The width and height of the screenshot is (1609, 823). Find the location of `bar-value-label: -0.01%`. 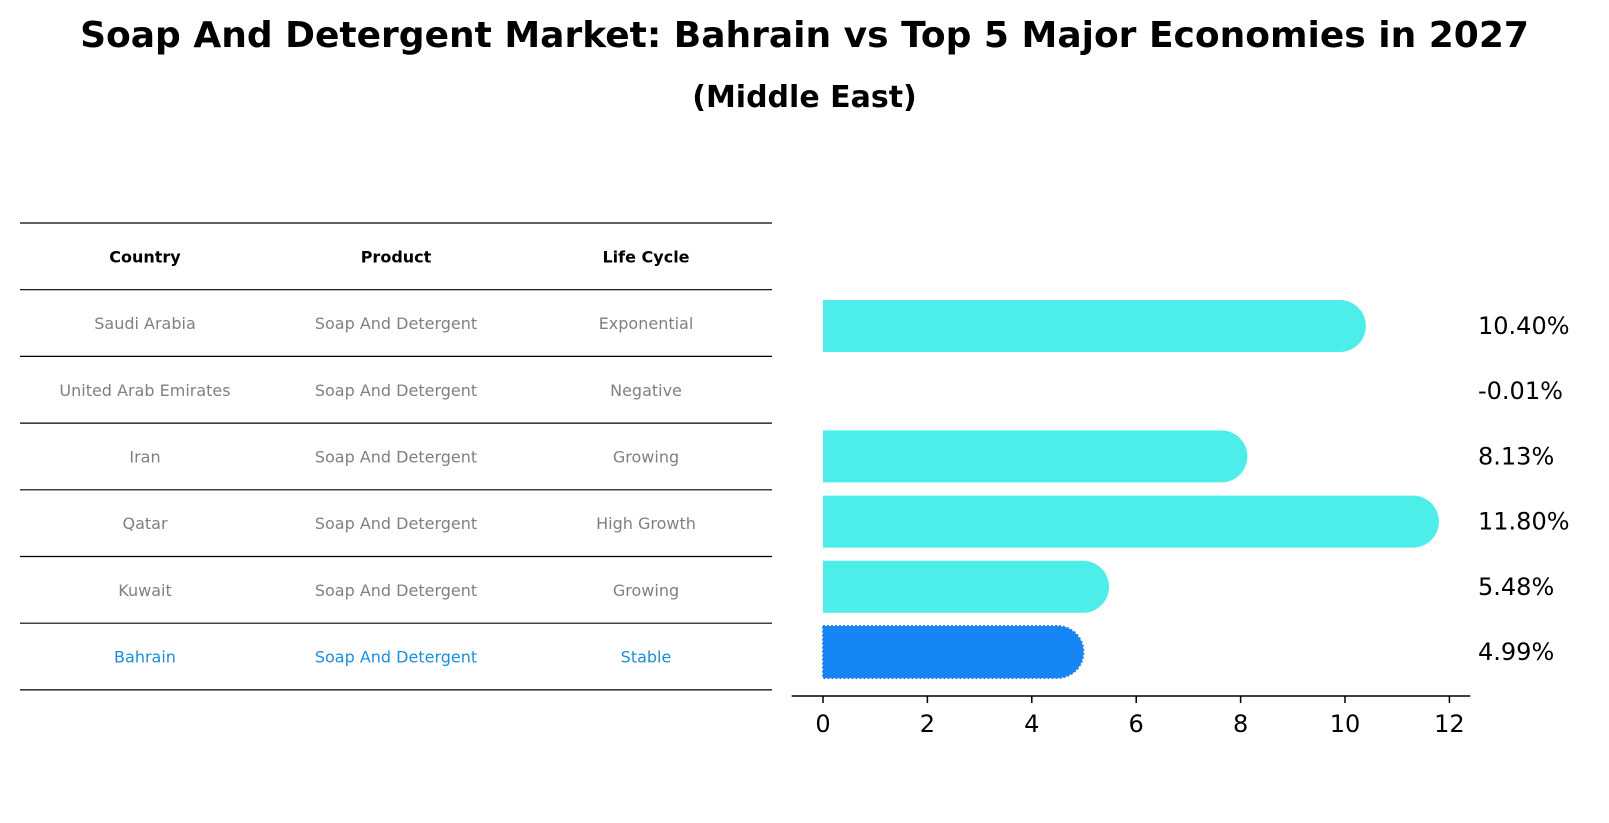

bar-value-label: -0.01% is located at coordinates (1520, 391).